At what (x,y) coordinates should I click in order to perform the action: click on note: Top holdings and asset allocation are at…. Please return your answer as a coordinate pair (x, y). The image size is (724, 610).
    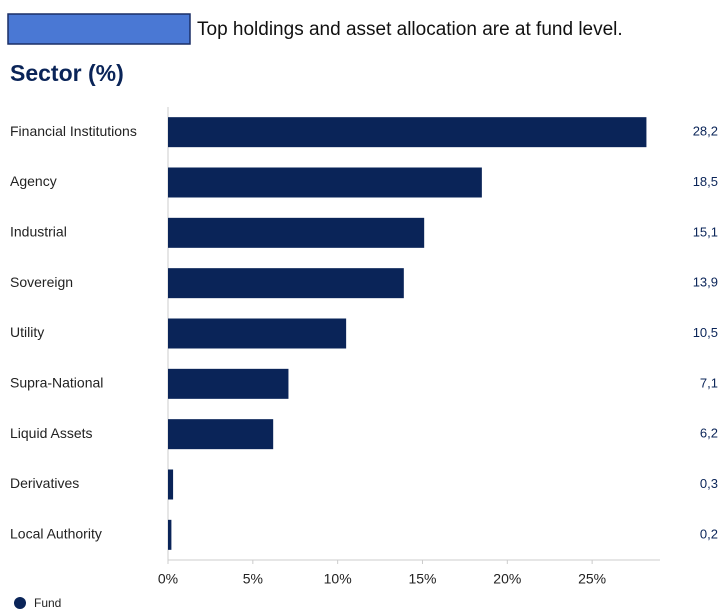
    Looking at the image, I should click on (410, 29).